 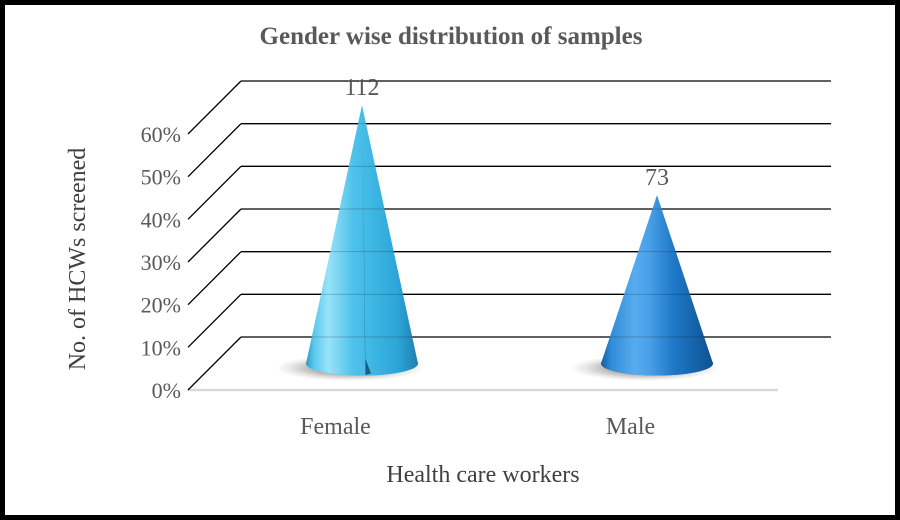 What do you see at coordinates (161, 347) in the screenshot?
I see `y-tick-label: 10%` at bounding box center [161, 347].